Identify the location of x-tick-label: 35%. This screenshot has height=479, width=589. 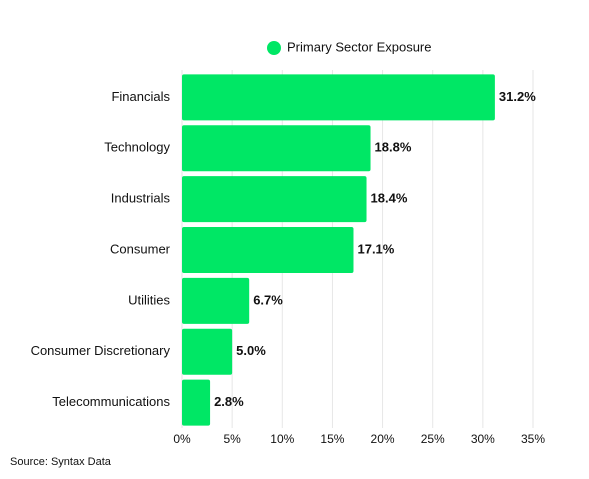
(533, 439).